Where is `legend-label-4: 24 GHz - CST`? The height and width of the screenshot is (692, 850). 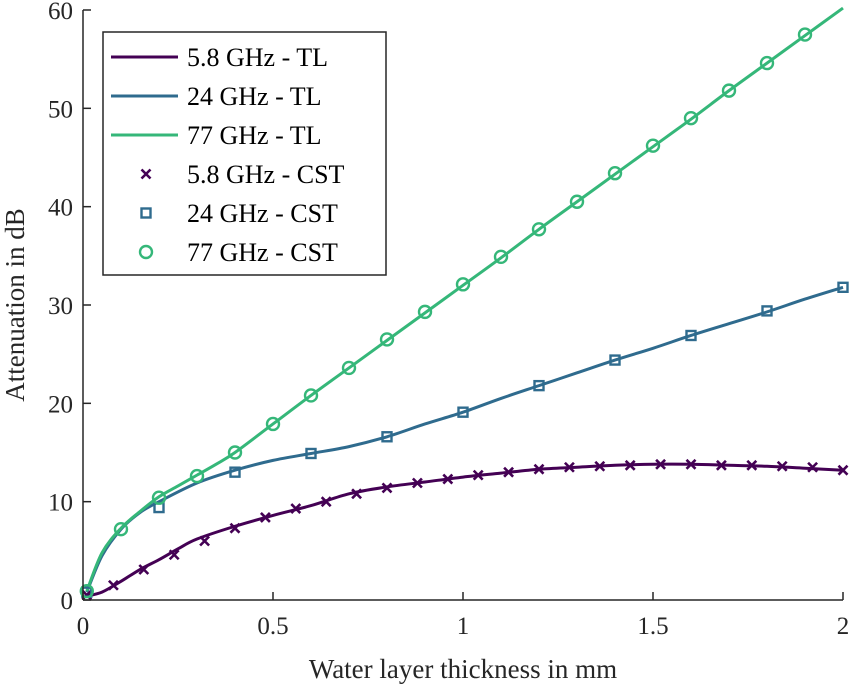
legend-label-4: 24 GHz - CST is located at coordinates (262, 213).